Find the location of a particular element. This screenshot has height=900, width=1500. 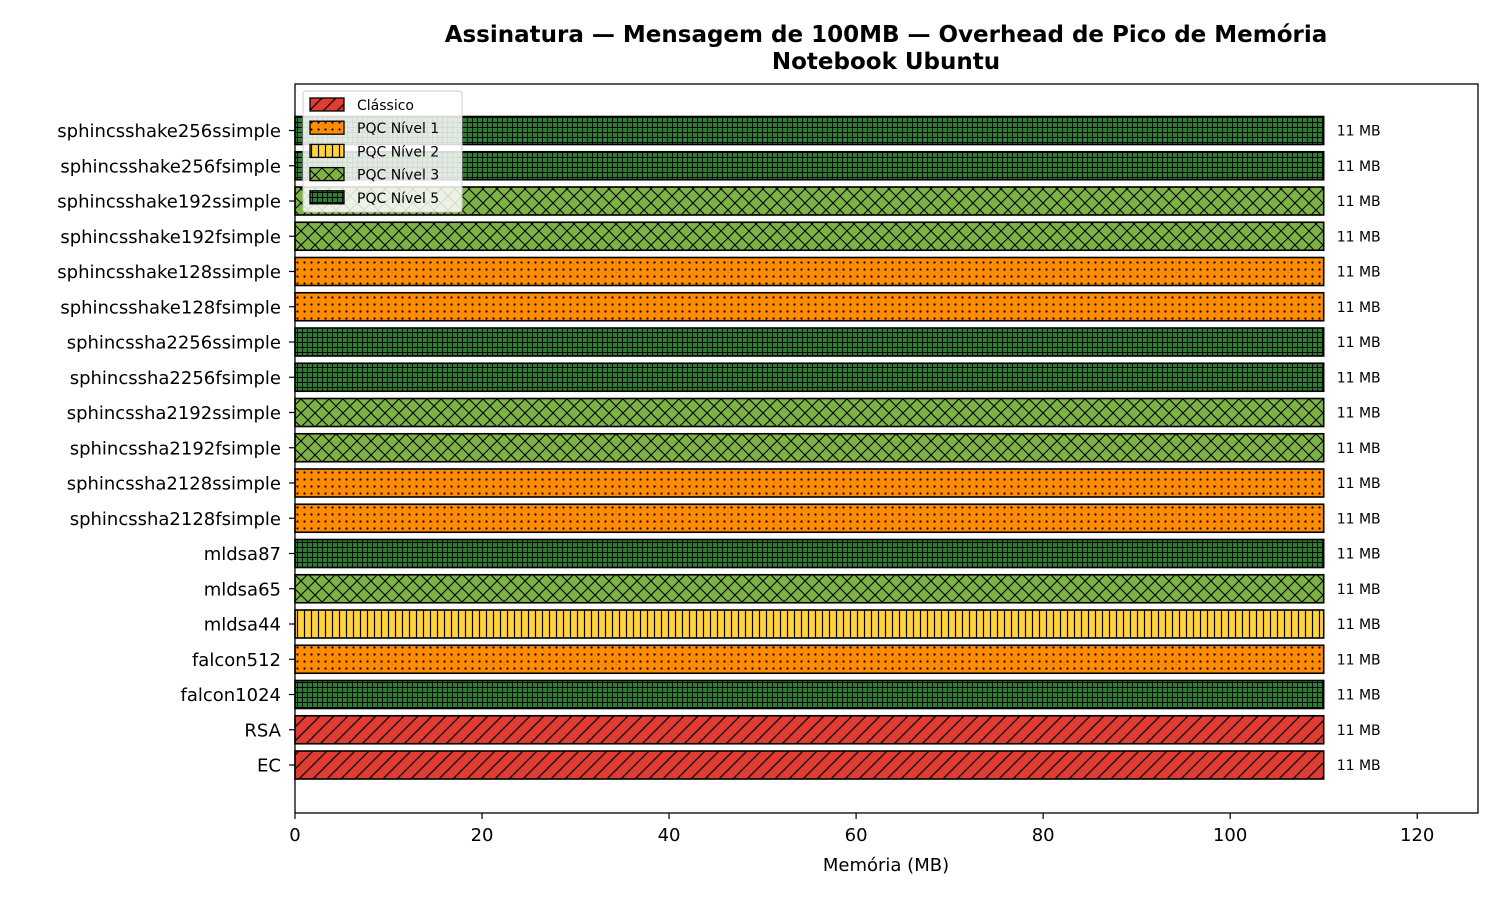

bar-sphincsshake256fsimple is located at coordinates (809, 165).